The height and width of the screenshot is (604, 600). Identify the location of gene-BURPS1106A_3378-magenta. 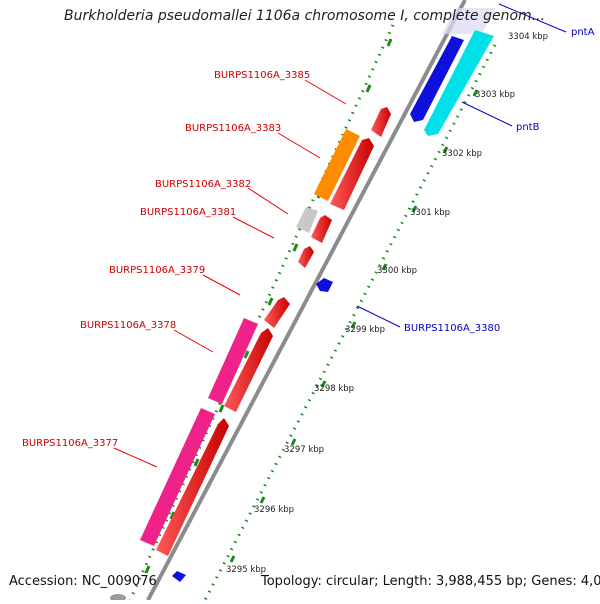
(233, 361).